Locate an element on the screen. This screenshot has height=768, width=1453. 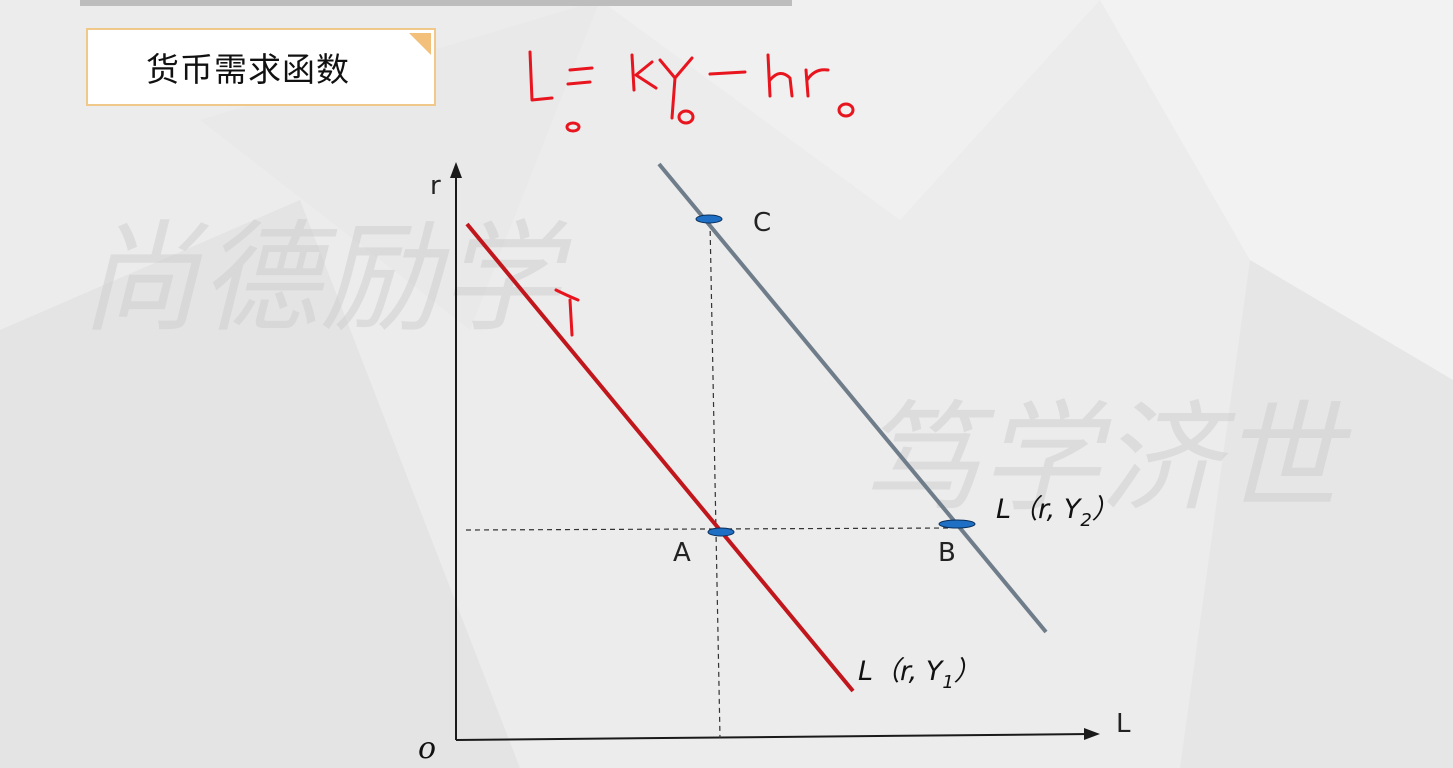
title-box: 货币需求函数 is located at coordinates (261, 67).